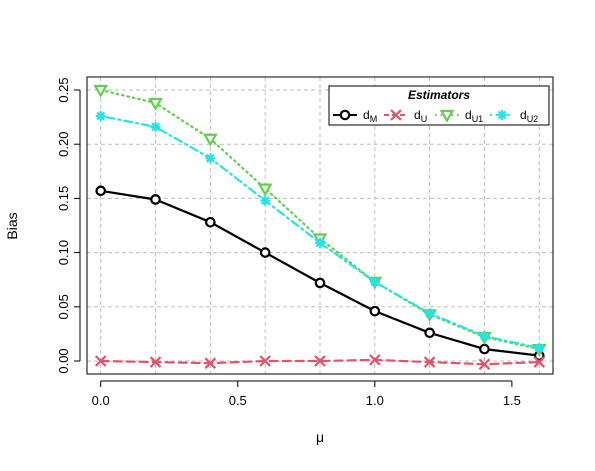 This screenshot has width=595, height=471. Describe the element at coordinates (374, 119) in the screenshot. I see `legend-label-subscript: M` at that location.